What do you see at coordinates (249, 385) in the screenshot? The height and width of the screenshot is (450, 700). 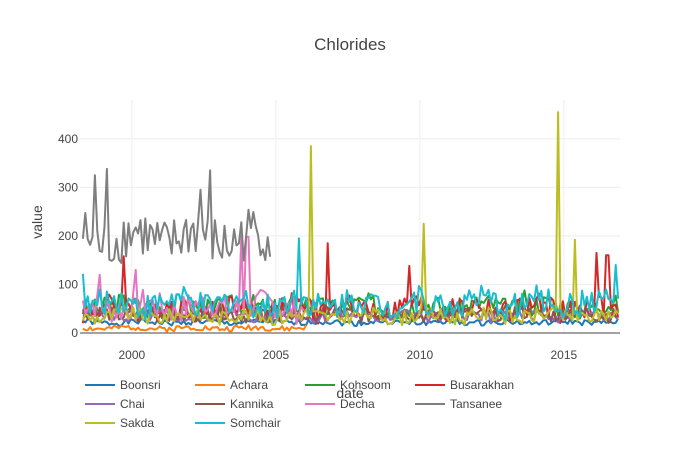 I see `legend-label: Achara` at bounding box center [249, 385].